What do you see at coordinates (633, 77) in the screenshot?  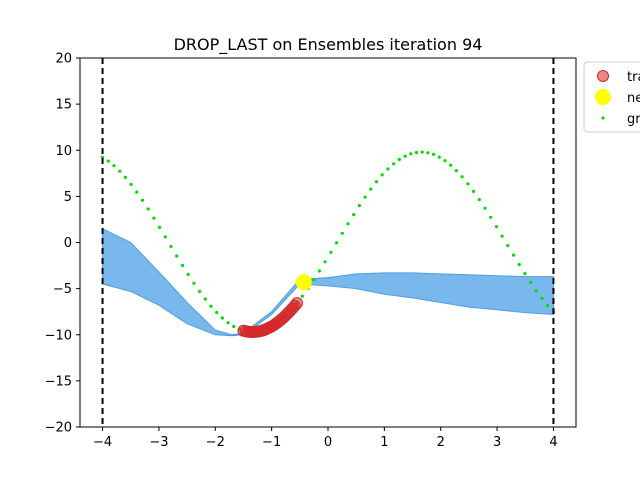 I see `legend-label-train: tra` at bounding box center [633, 77].